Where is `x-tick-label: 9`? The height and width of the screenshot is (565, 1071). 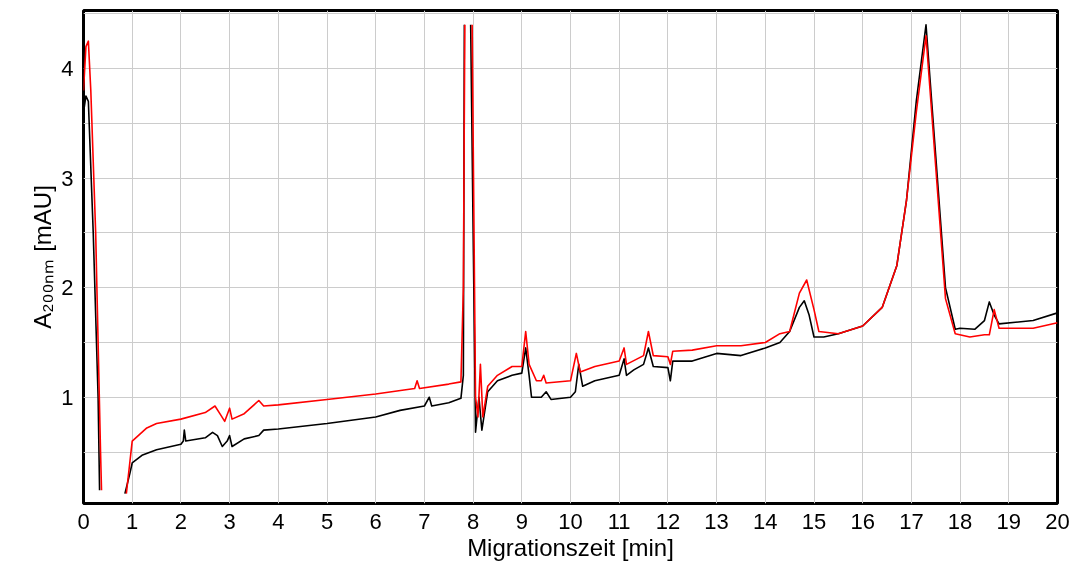 x-tick-label: 9 is located at coordinates (521, 521).